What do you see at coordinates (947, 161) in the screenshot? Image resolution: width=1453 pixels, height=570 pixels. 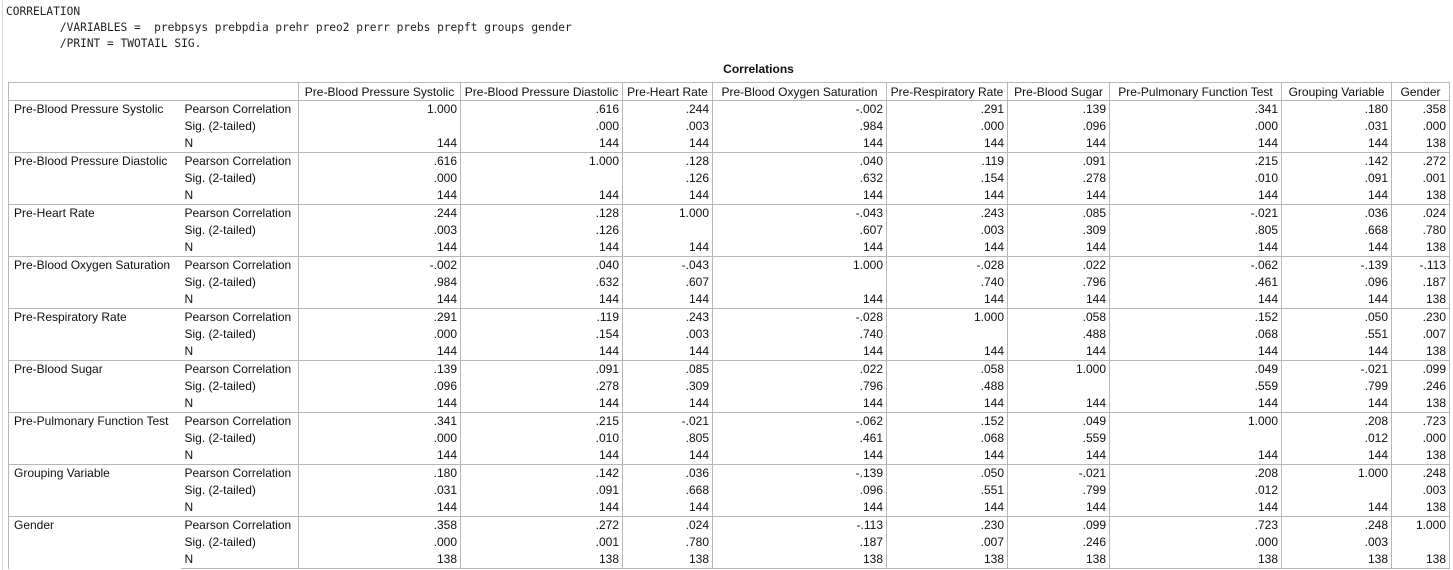 I see `table-cell: .119` at bounding box center [947, 161].